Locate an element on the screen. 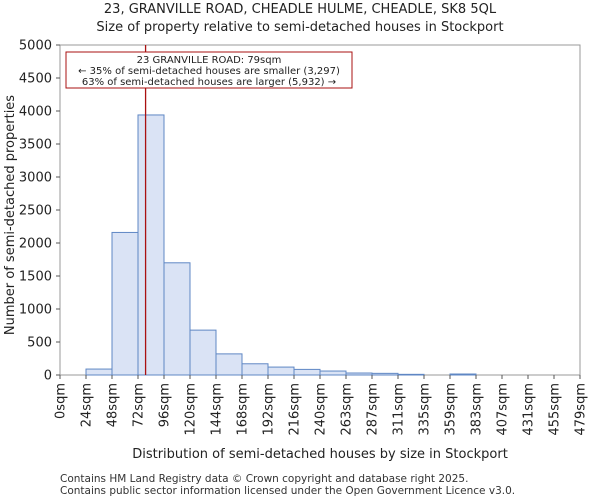 The width and height of the screenshot is (600, 500). y-tick-label: 3000 is located at coordinates (35, 178).